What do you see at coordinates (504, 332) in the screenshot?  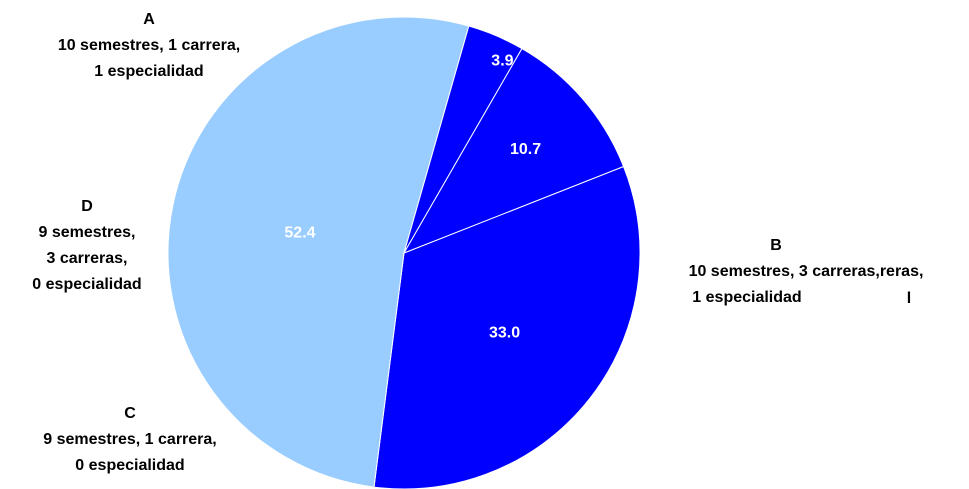 I see `slice-value-a: 33.0` at bounding box center [504, 332].